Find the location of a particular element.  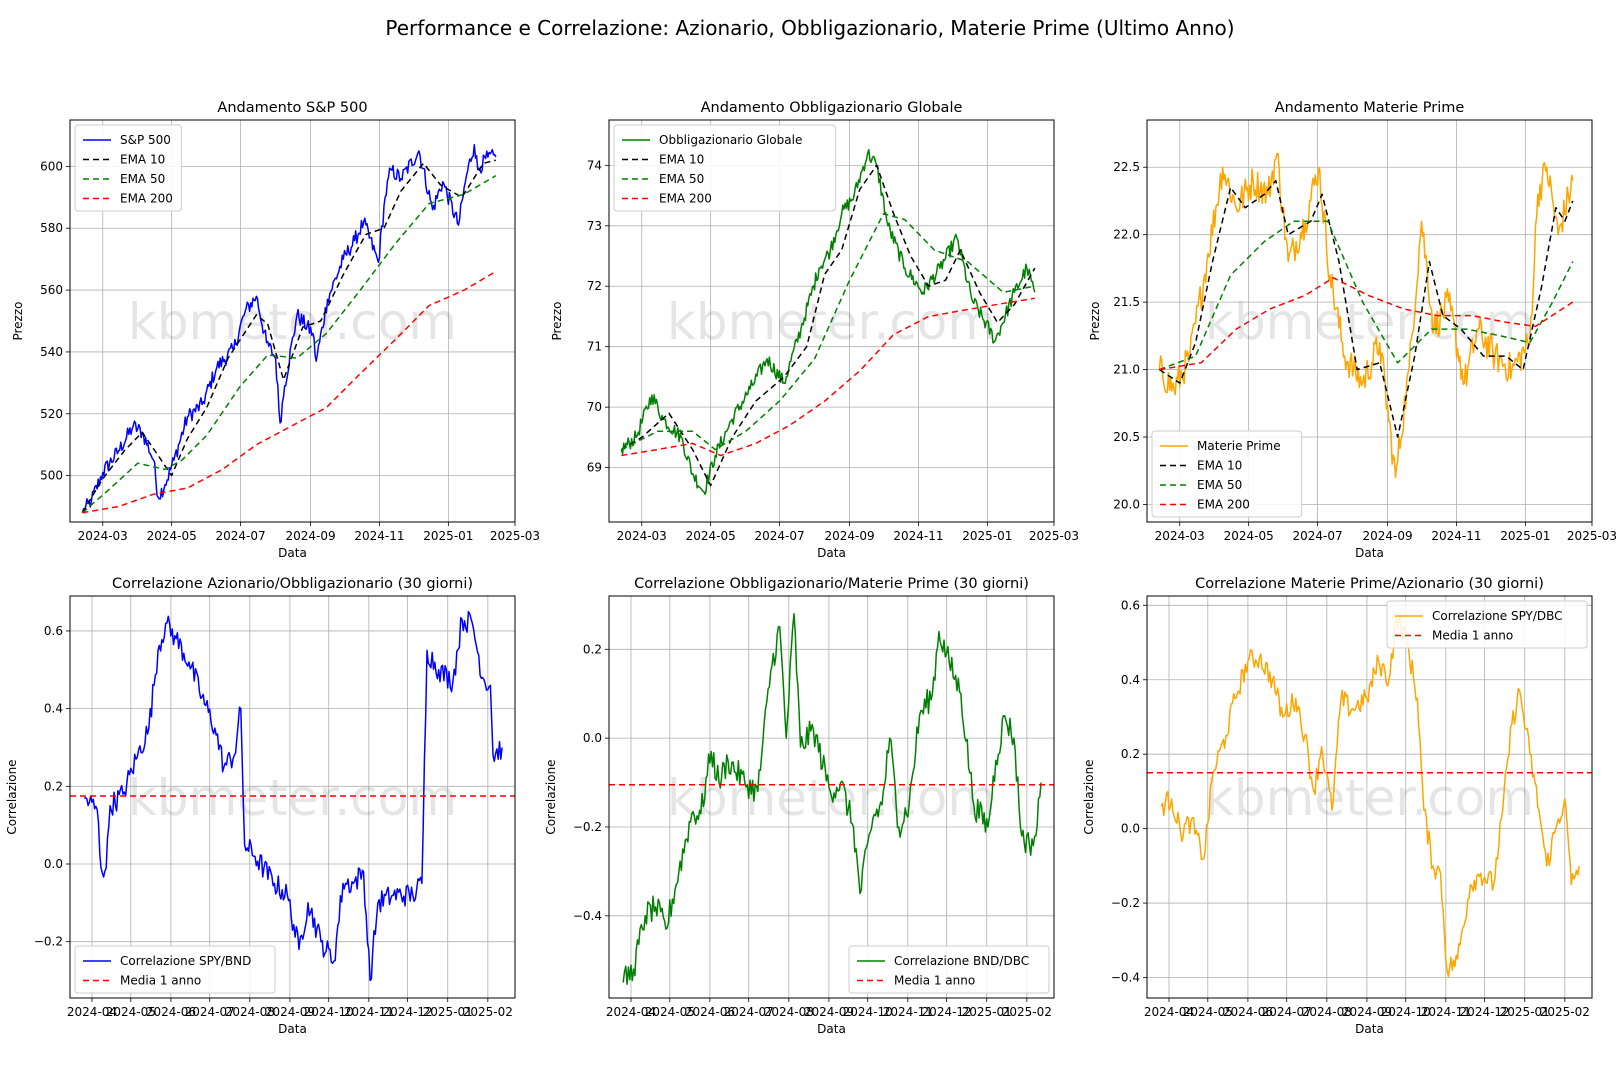

x-tick-label: 2024-09 is located at coordinates (829, 1012).